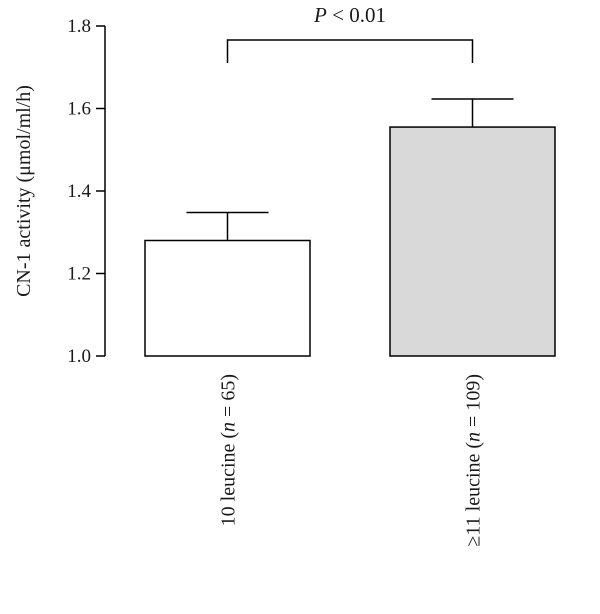 Image resolution: width=600 pixels, height=614 pixels. What do you see at coordinates (351, 460) in the screenshot?
I see `category-labels: 10 leucine (n = 65) ≥11 leucine (n = 109)` at bounding box center [351, 460].